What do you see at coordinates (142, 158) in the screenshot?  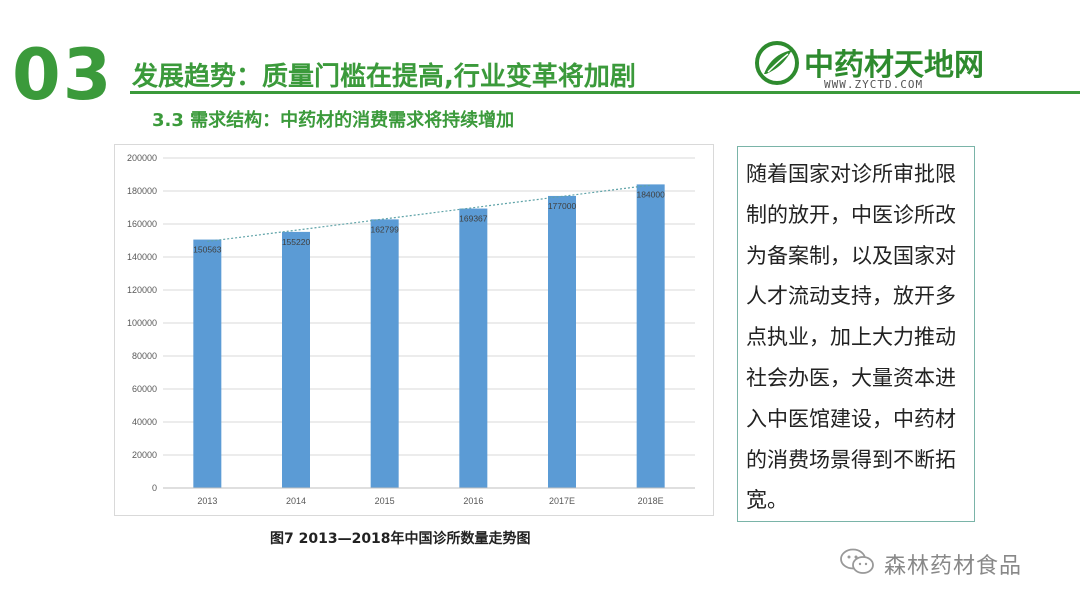 I see `y-tick-label: 200000` at bounding box center [142, 158].